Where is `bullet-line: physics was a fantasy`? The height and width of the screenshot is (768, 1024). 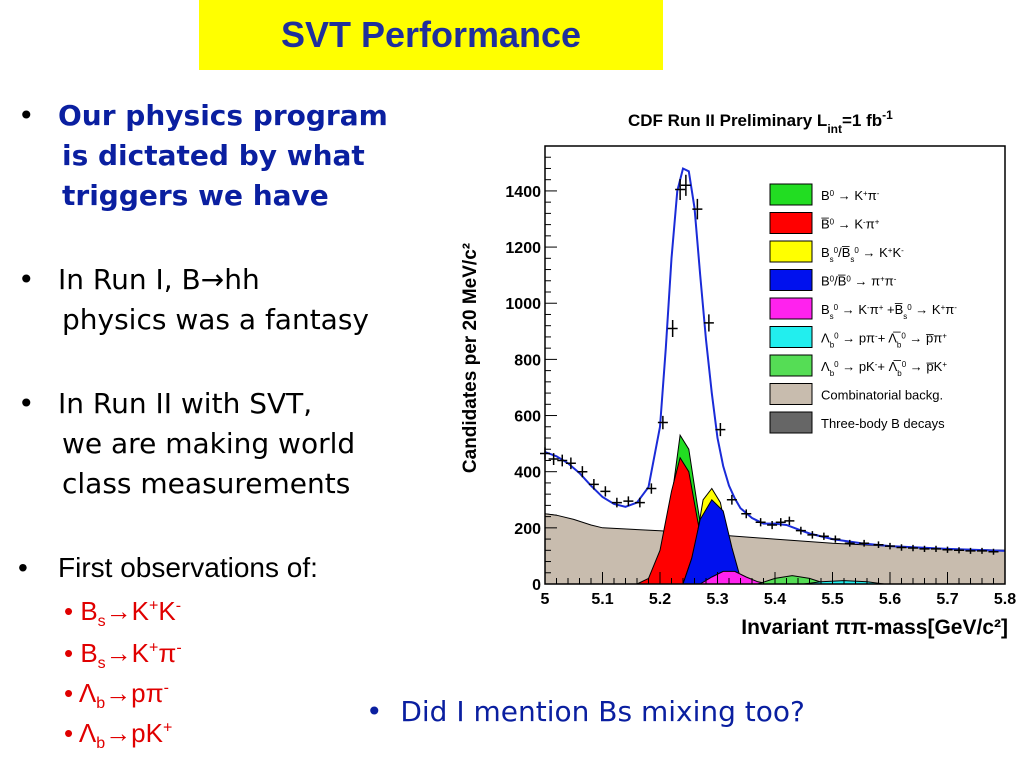
bullet-line: physics was a fantasy is located at coordinates (216, 319).